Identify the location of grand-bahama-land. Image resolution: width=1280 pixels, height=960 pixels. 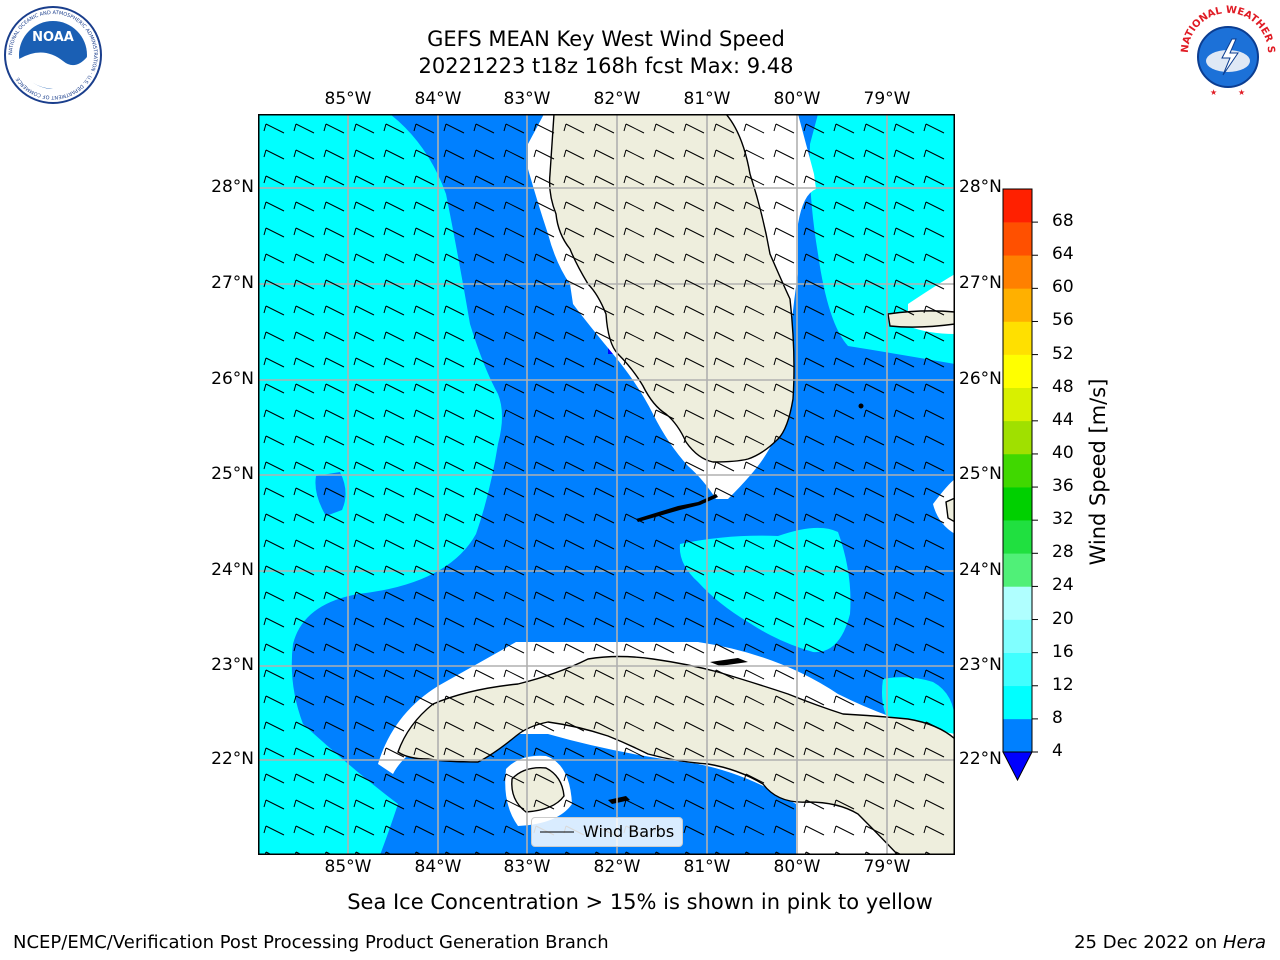
(921, 319).